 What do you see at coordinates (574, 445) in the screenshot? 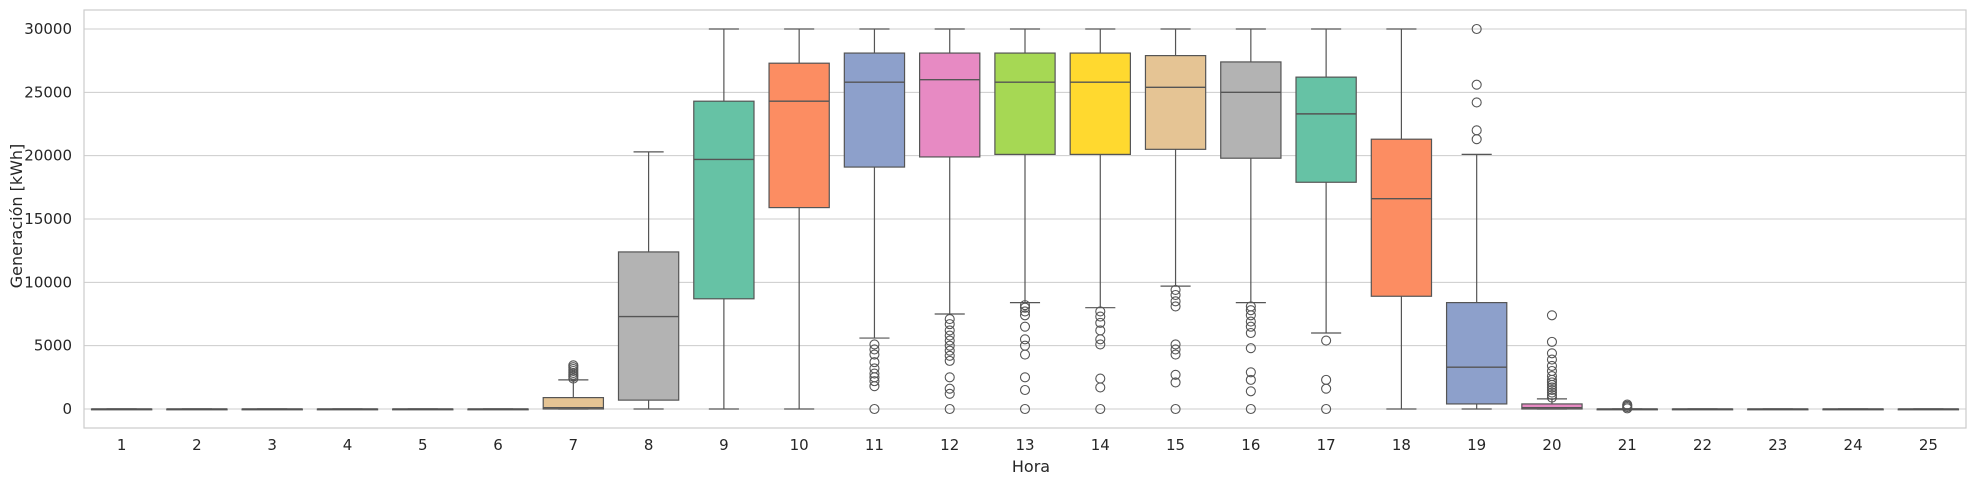
I see `x-tick-label: 7` at bounding box center [574, 445].